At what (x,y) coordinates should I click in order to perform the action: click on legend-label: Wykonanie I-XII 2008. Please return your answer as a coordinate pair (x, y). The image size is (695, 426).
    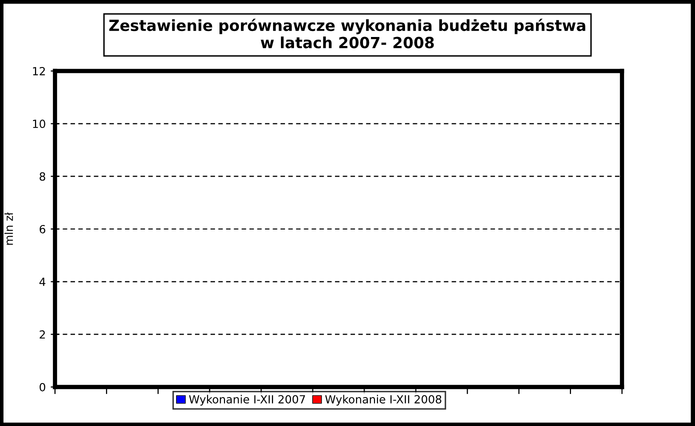
    Looking at the image, I should click on (383, 400).